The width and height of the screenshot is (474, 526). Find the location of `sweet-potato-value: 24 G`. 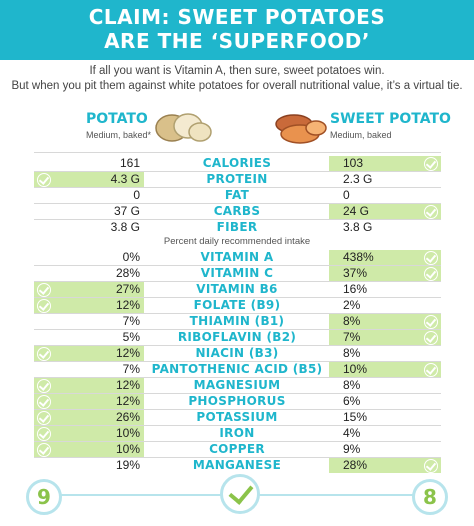

sweet-potato-value: 24 G is located at coordinates (356, 211).